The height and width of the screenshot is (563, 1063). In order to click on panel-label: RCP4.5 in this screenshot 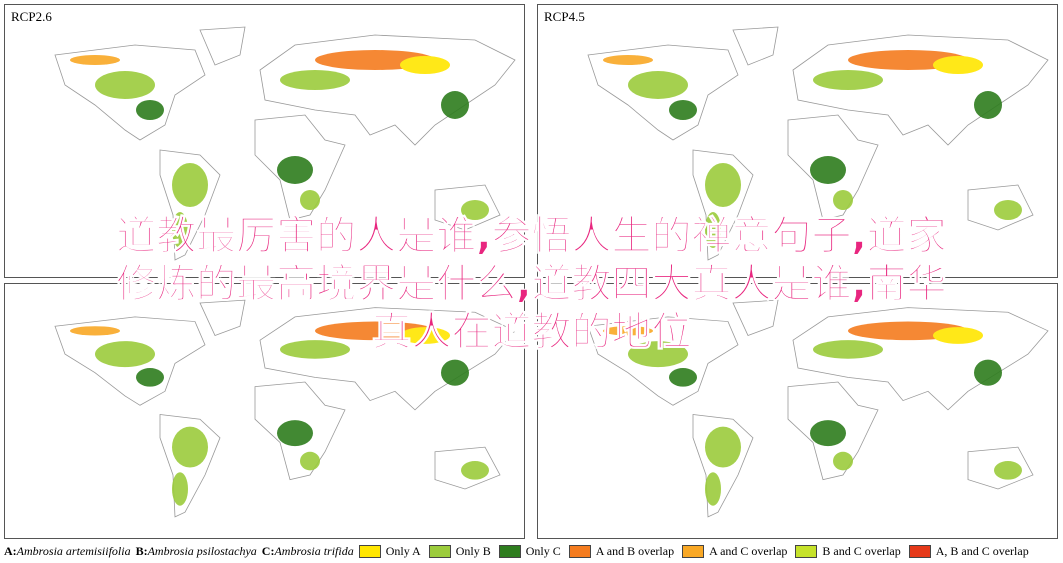, I will do `click(564, 16)`.